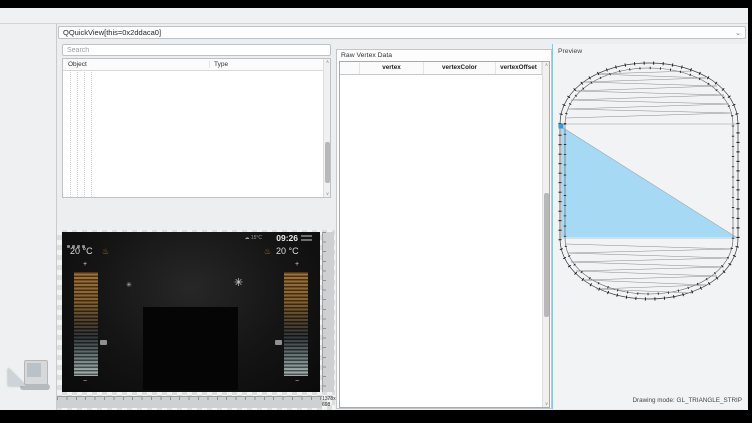 This screenshot has height=423, width=752. I want to click on tree-scrollbar: ∧ ∨, so click(326, 128).